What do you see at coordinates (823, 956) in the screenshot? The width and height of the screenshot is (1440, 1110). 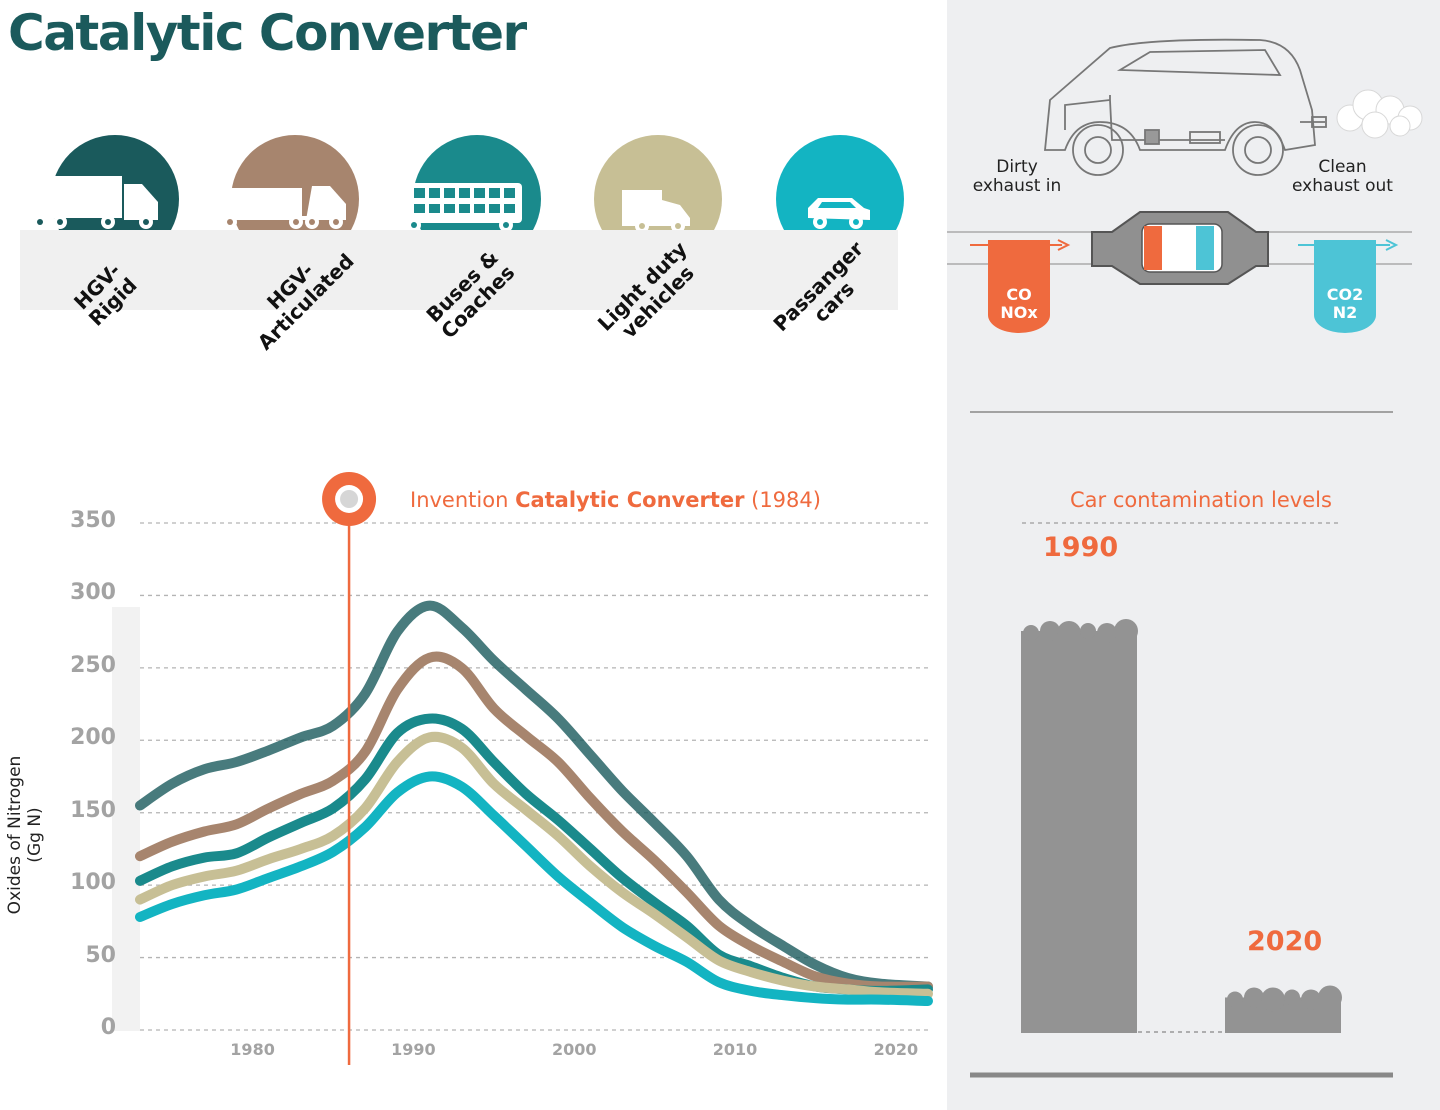 I see `series-hgv-articulated-tail` at bounding box center [823, 956].